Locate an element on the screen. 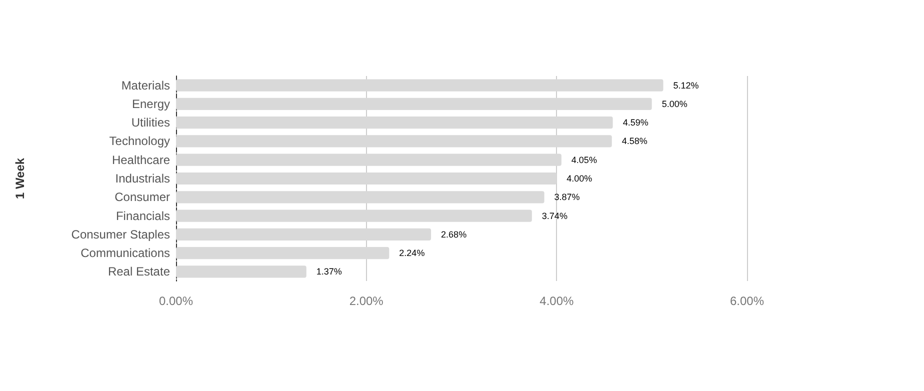  y-tick-label: Energy is located at coordinates (151, 103).